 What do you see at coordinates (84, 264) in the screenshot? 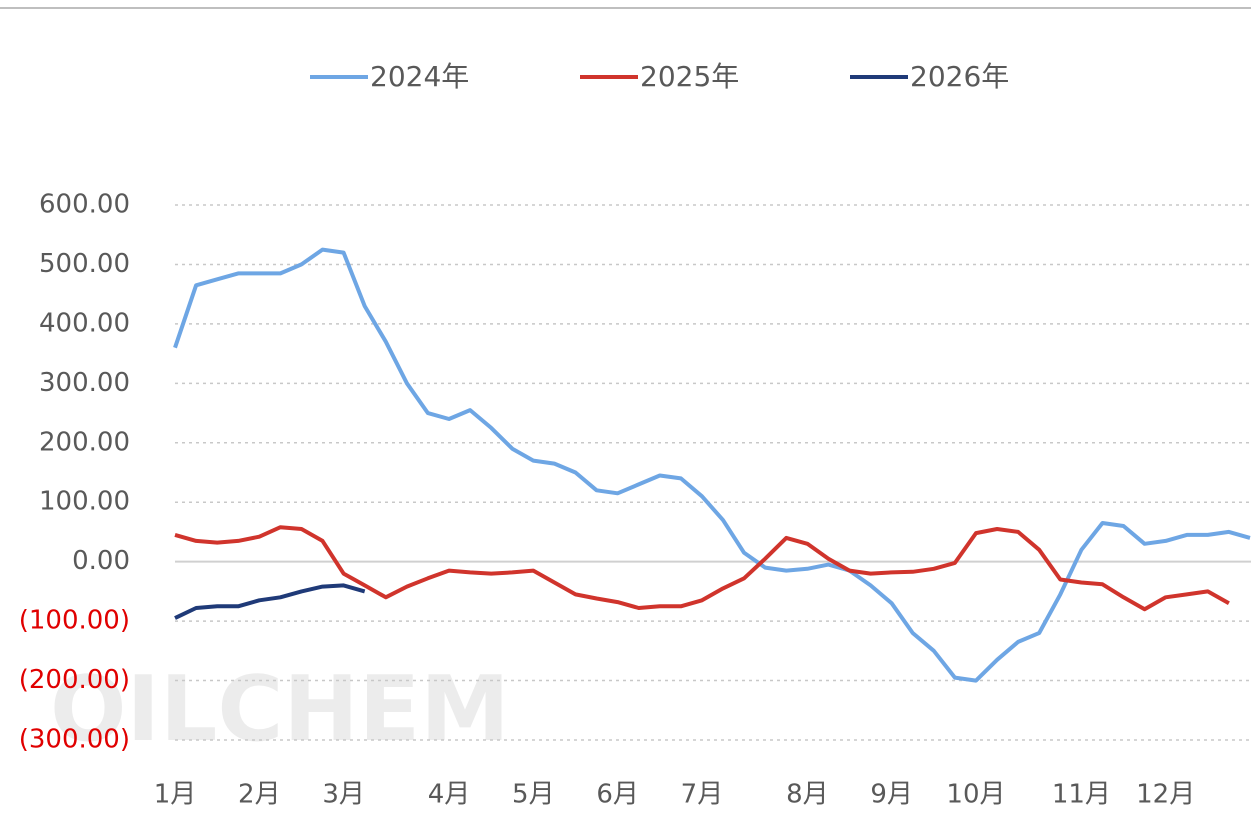
I see `y-tick-label: 500.00` at bounding box center [84, 264].